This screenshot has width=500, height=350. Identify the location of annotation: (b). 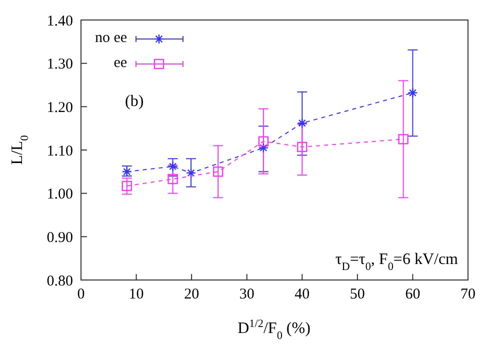
(134, 101).